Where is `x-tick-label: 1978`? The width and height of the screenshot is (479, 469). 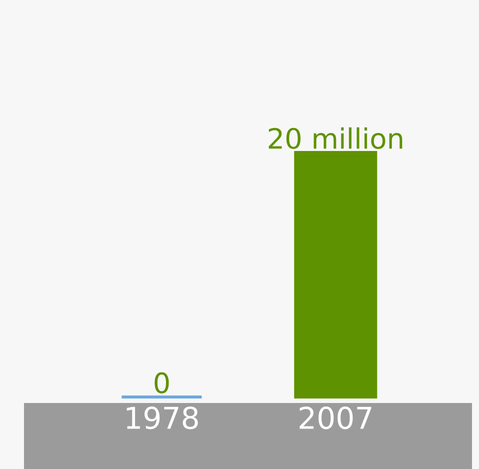
x-tick-label: 1978 is located at coordinates (162, 418).